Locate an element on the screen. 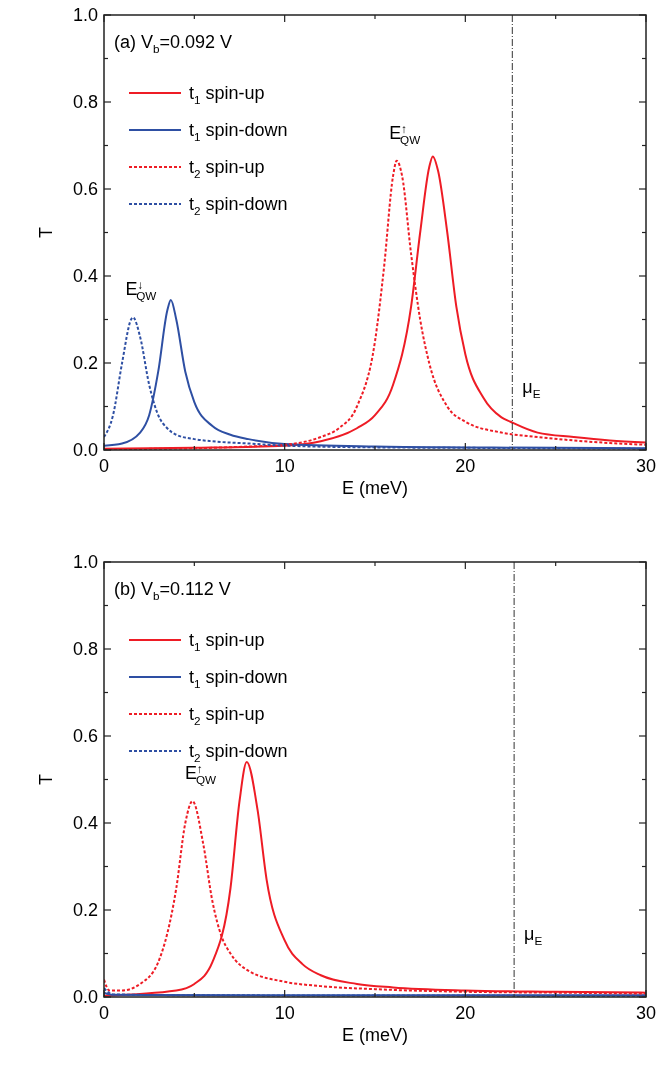 The height and width of the screenshot is (1066, 660). text: (a) V$_{b}$=0.092 V is located at coordinates (173, 43).